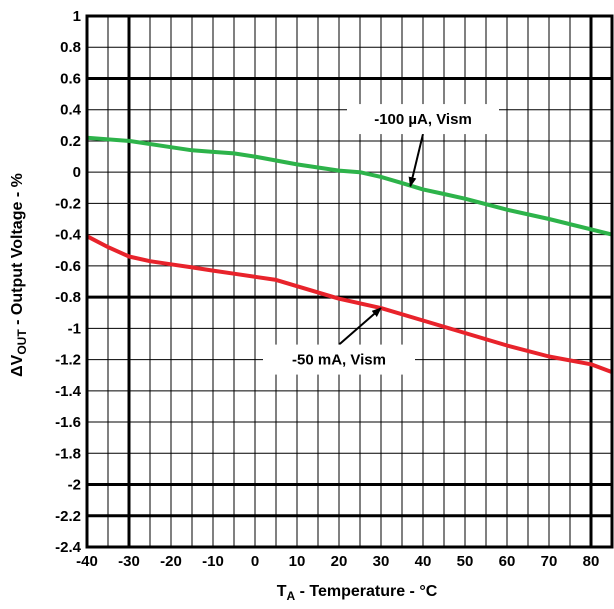  What do you see at coordinates (282, 591) in the screenshot?
I see `x-axis-title-prefix: T` at bounding box center [282, 591].